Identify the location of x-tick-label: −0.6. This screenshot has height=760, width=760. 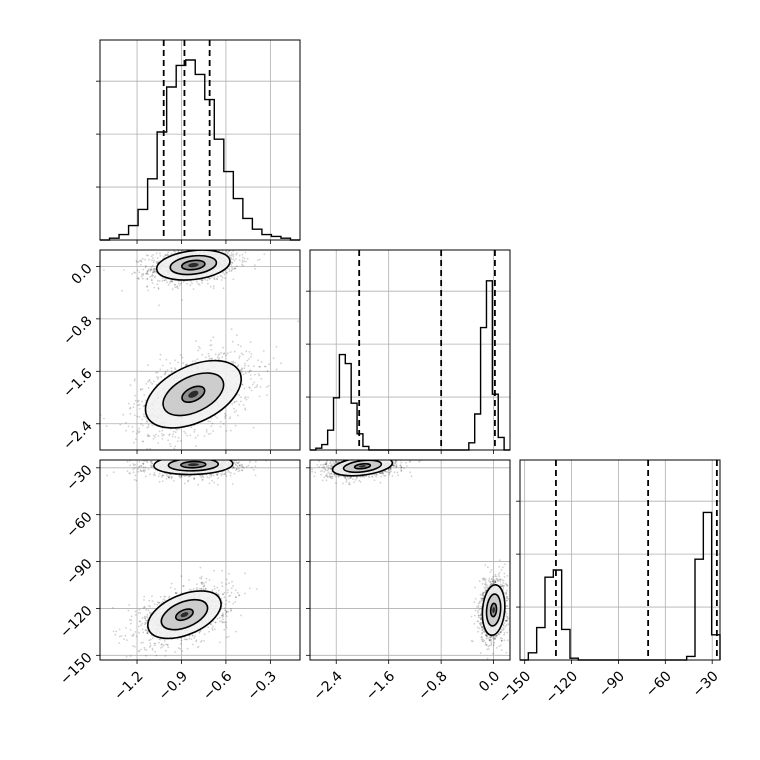
(217, 685).